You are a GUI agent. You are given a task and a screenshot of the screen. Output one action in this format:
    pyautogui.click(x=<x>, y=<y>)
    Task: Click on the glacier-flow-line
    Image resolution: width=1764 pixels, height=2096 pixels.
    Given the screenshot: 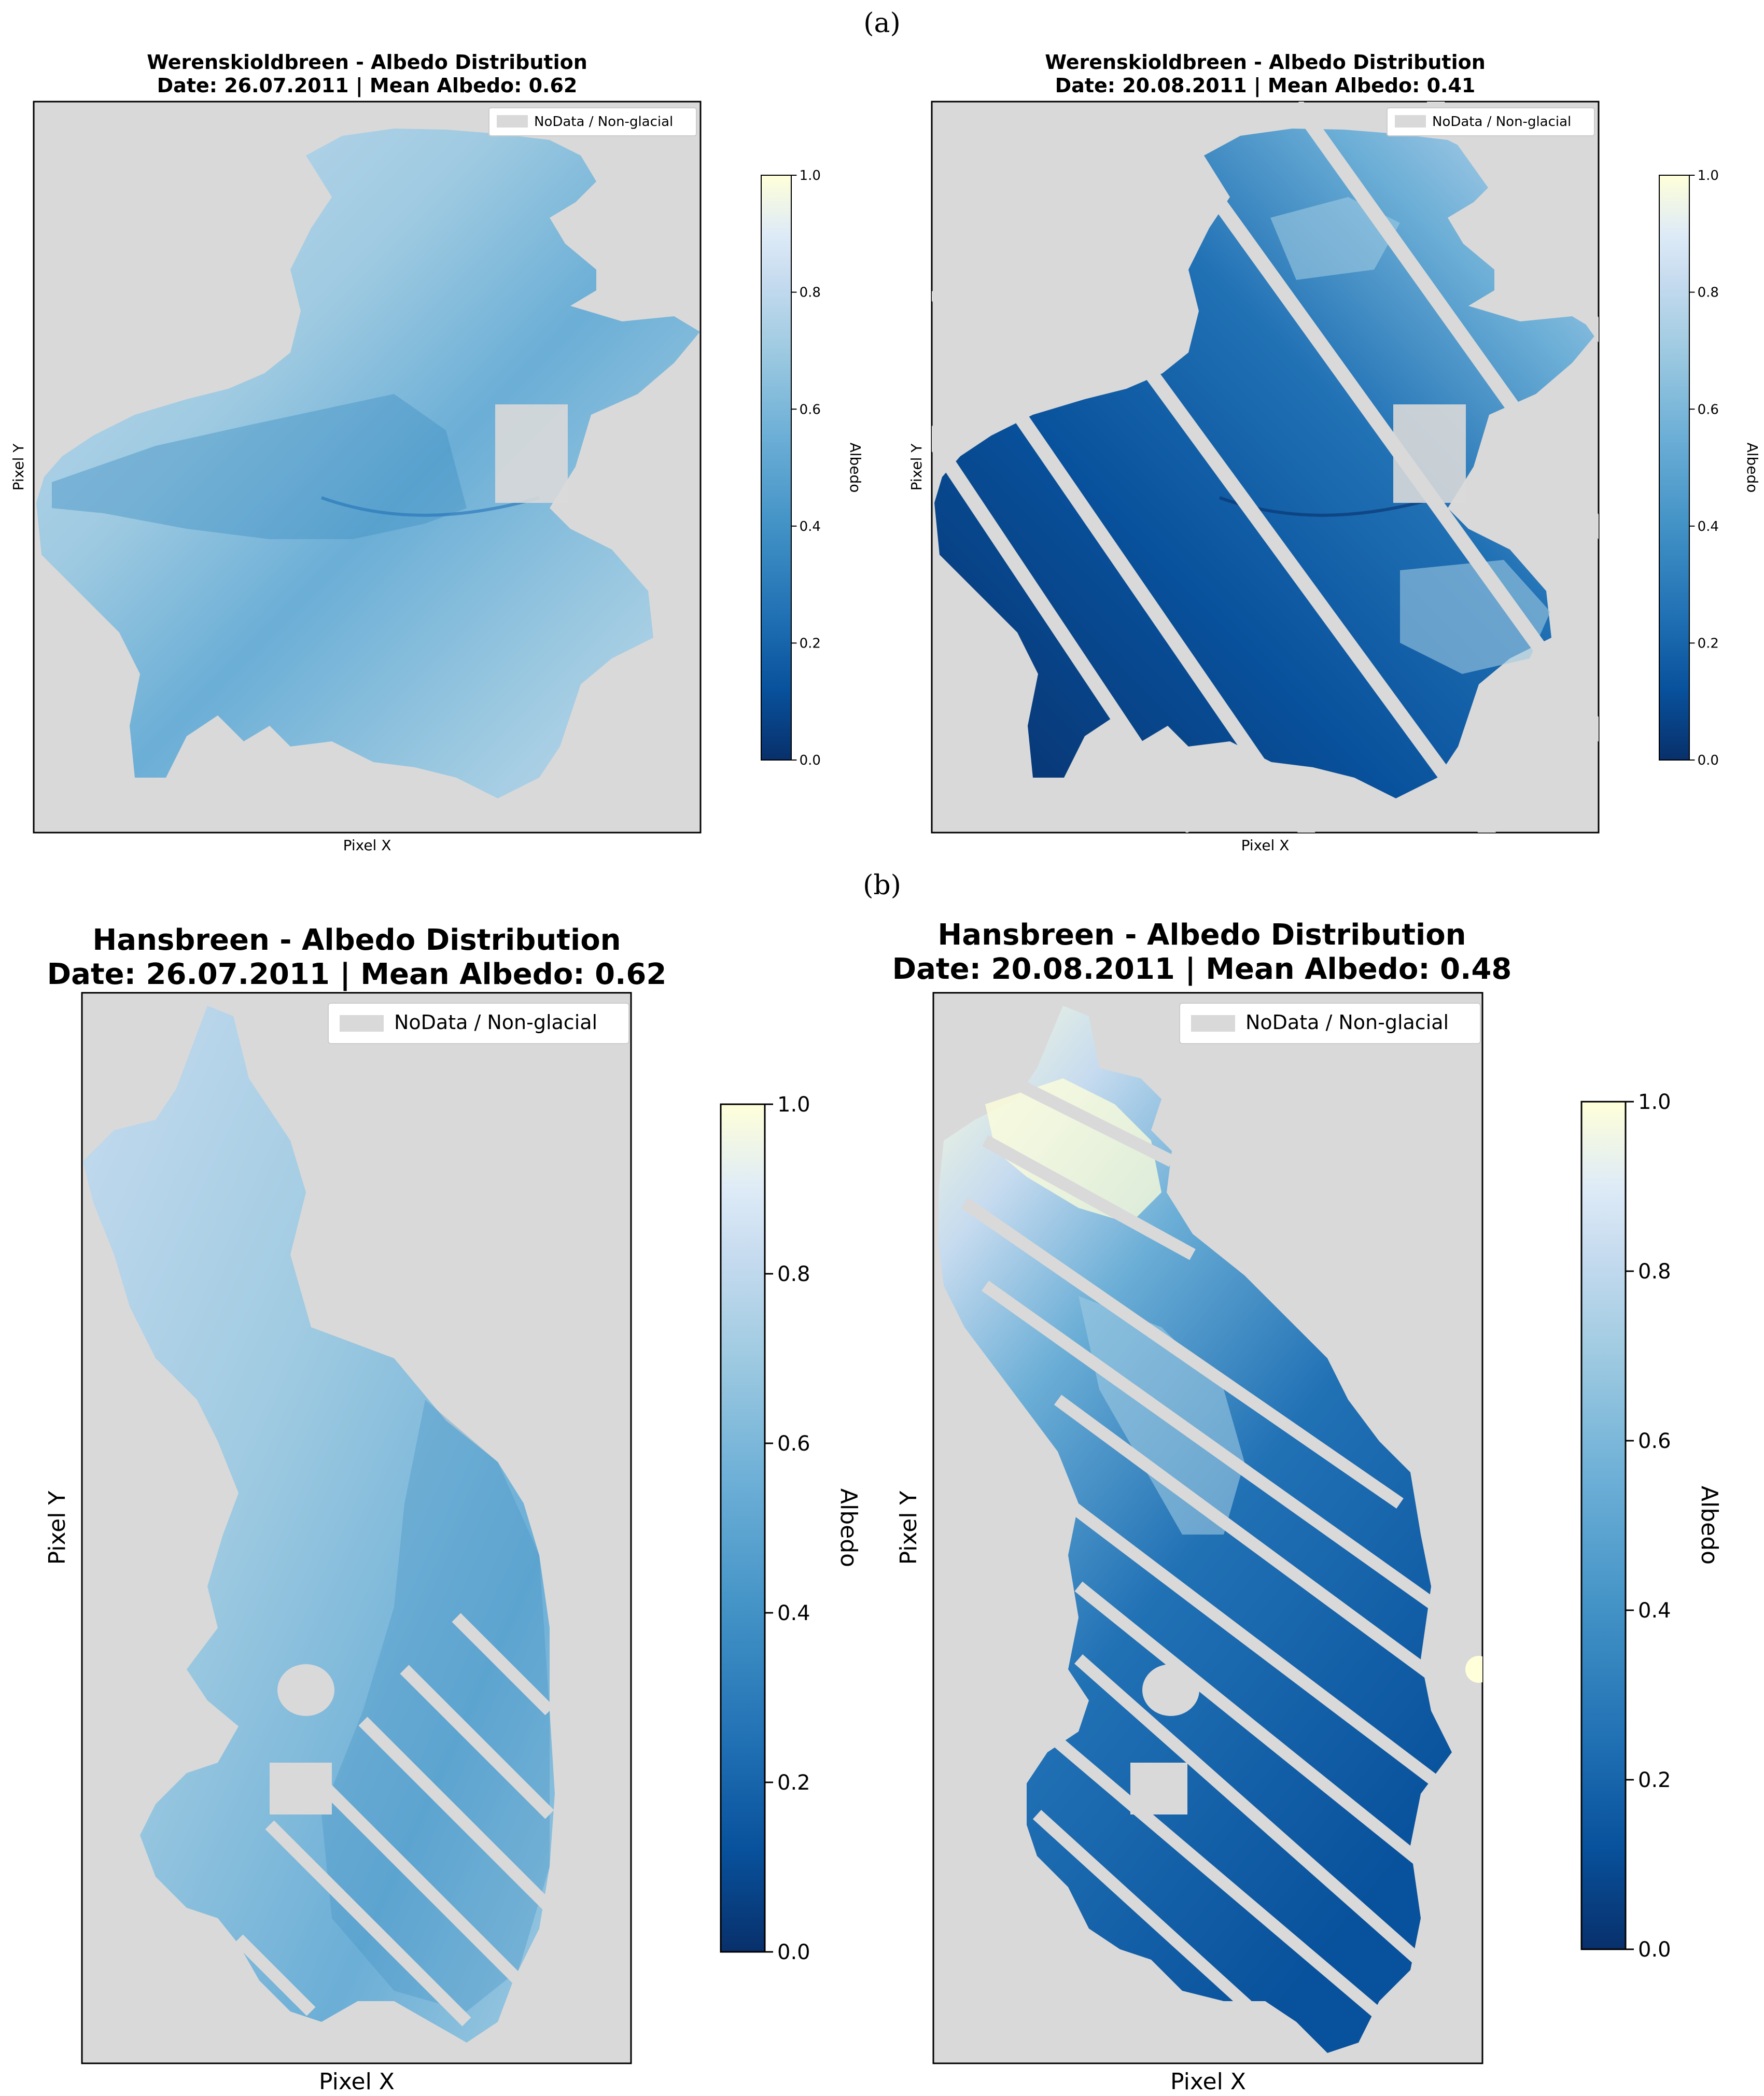 What is the action you would take?
    pyautogui.click(x=430, y=506)
    